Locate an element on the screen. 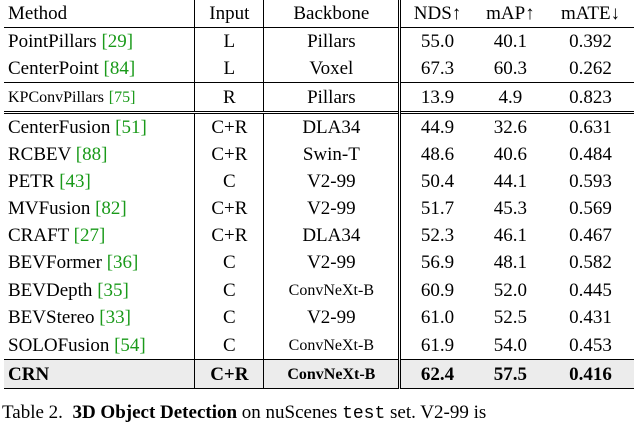 This screenshot has height=425, width=640. method-name: PETR is located at coordinates (31, 181).